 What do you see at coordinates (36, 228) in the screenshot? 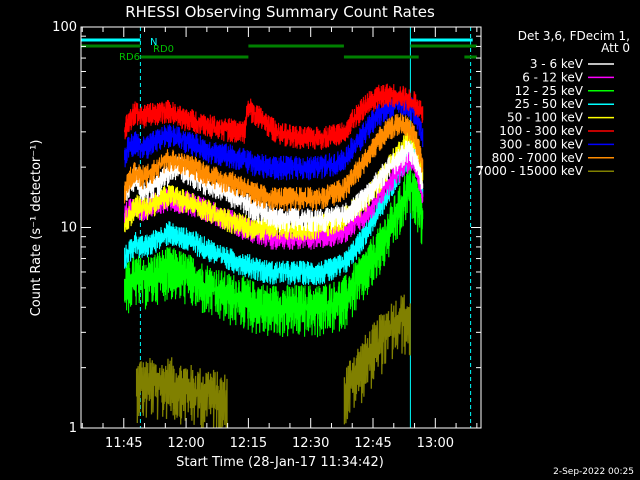
I see `y-axis-label: Count Rate (s⁻¹ detector⁻¹)` at bounding box center [36, 228].